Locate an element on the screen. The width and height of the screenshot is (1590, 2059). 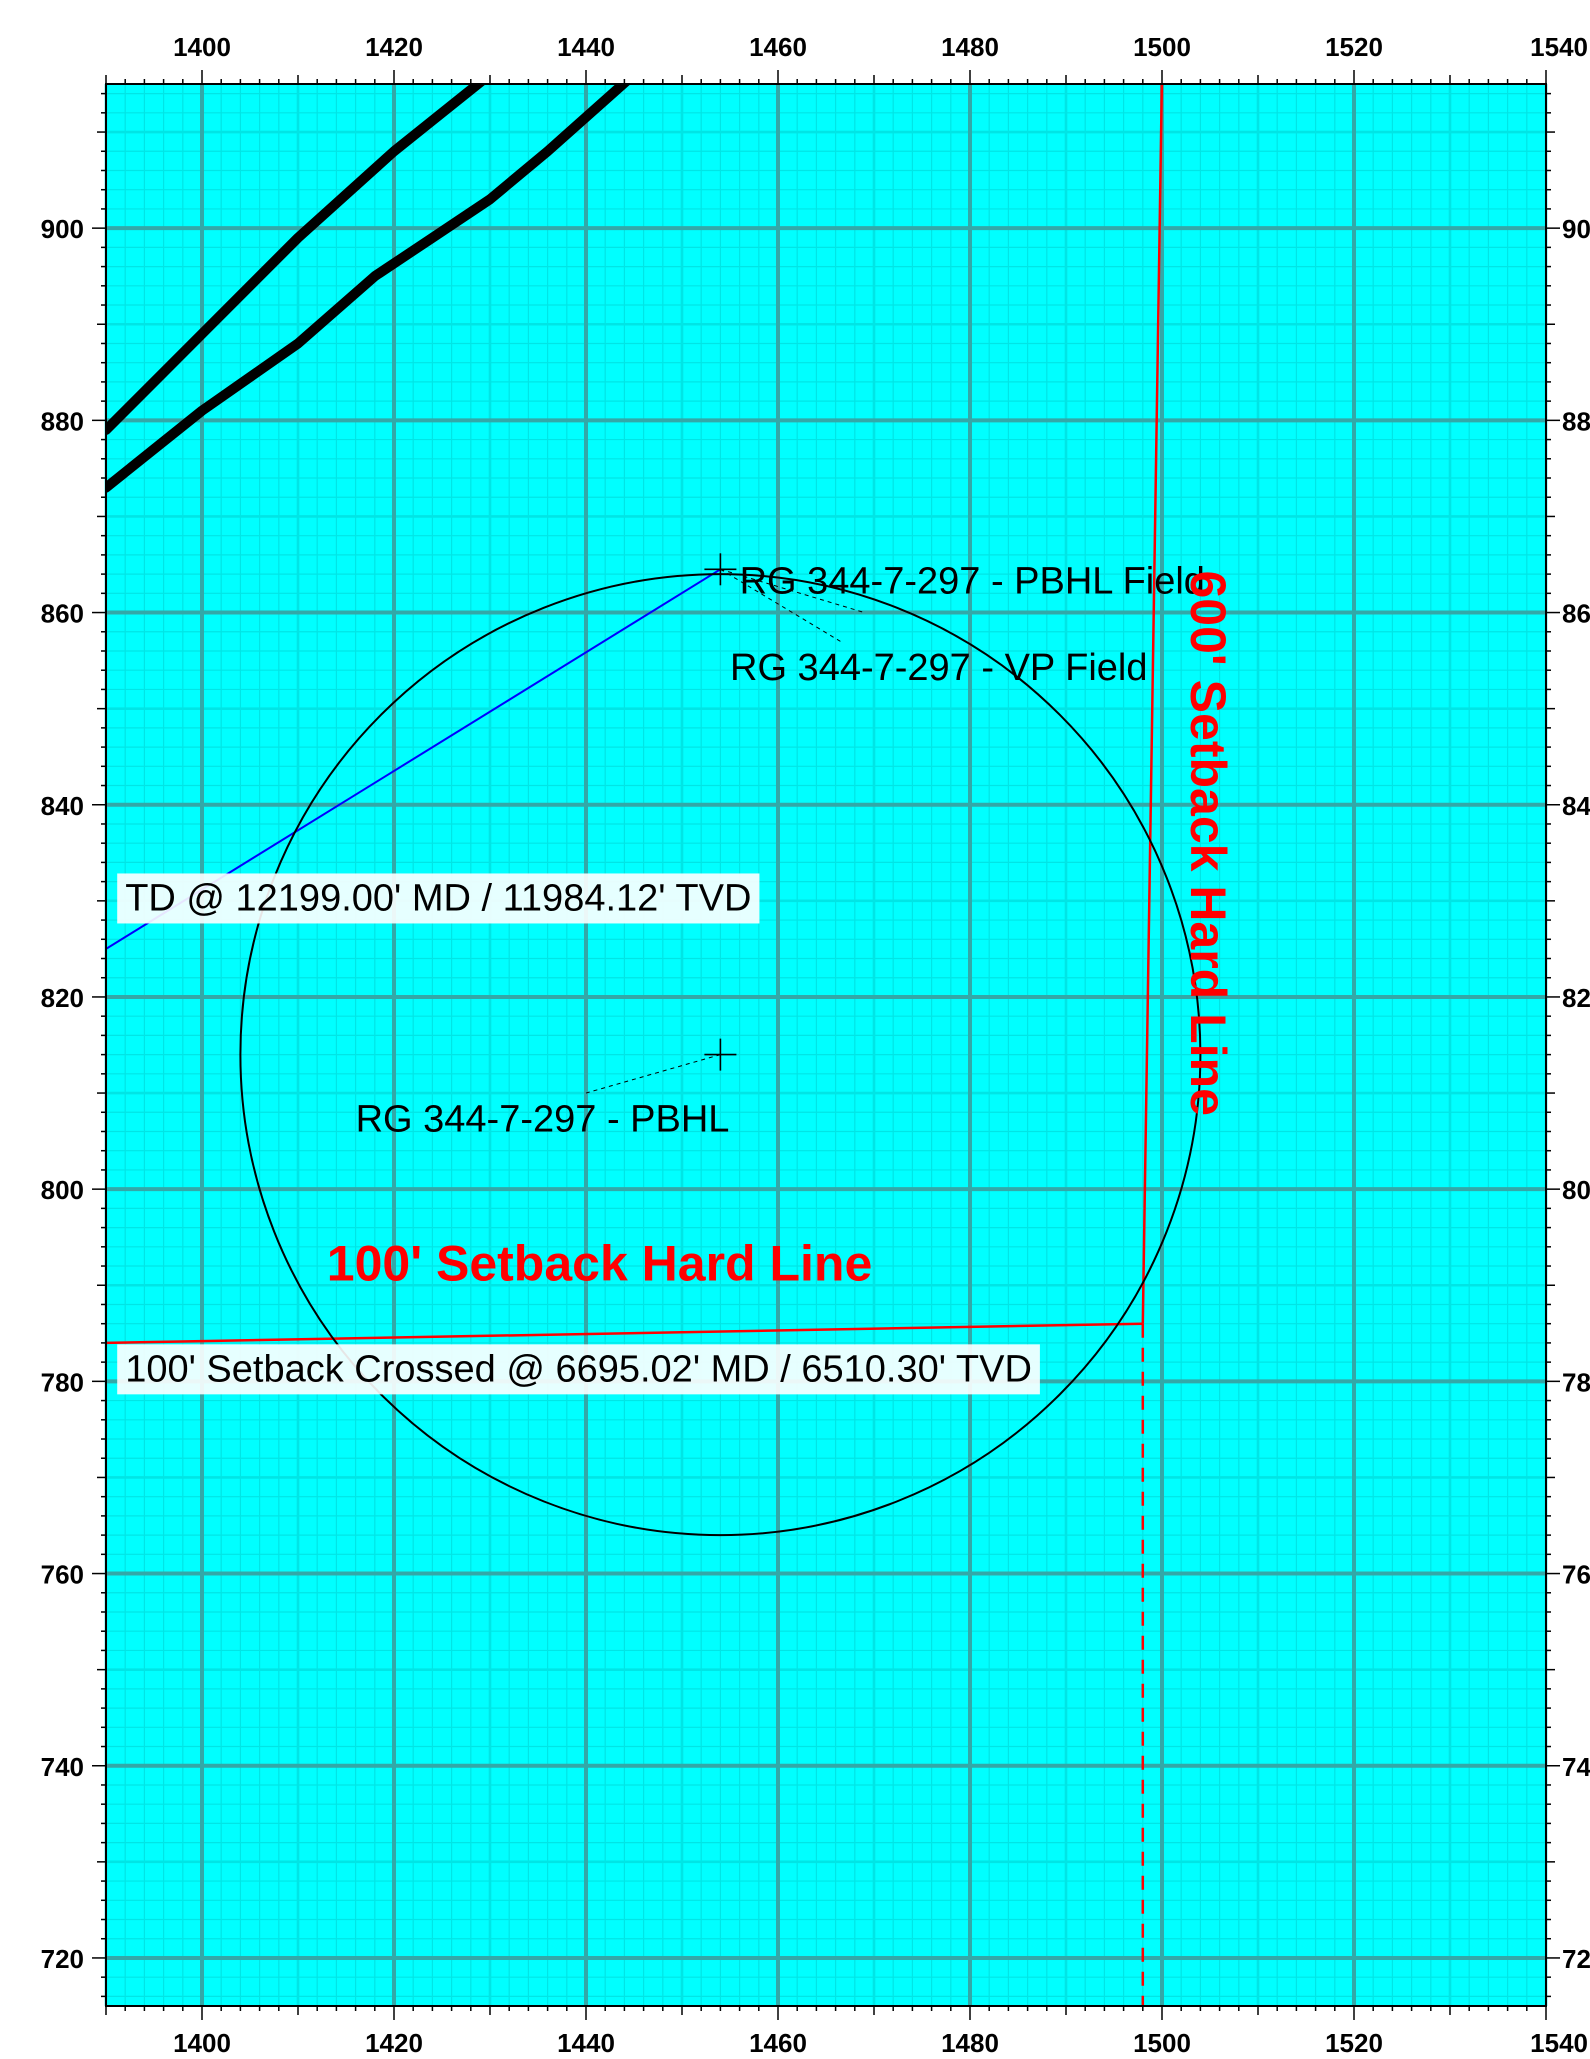
annotation: 100' Setback Hard Line is located at coordinates (599, 1263).